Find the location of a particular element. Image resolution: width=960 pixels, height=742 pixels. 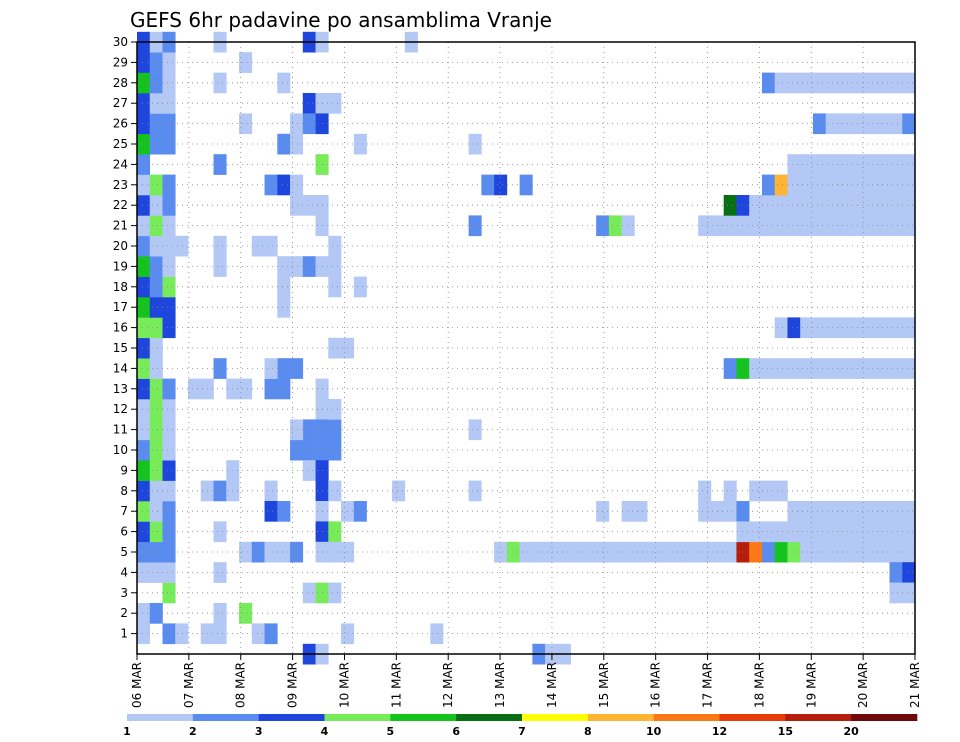

y-tick-label: 13 is located at coordinates (120, 389).